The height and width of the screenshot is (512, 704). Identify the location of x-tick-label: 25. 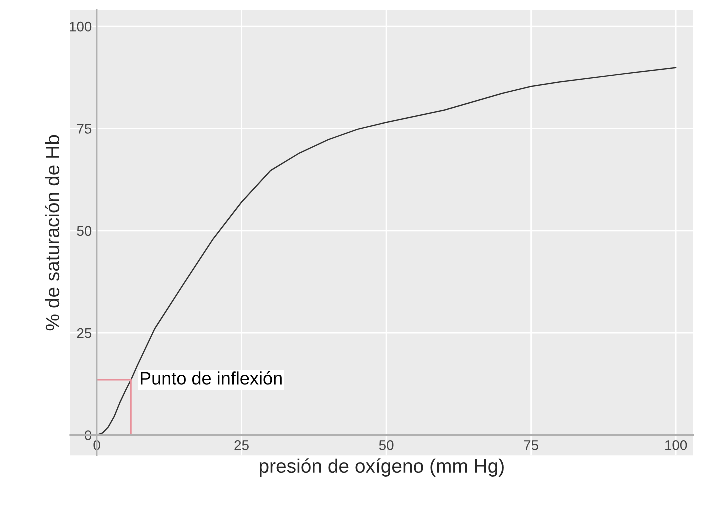
(241, 445).